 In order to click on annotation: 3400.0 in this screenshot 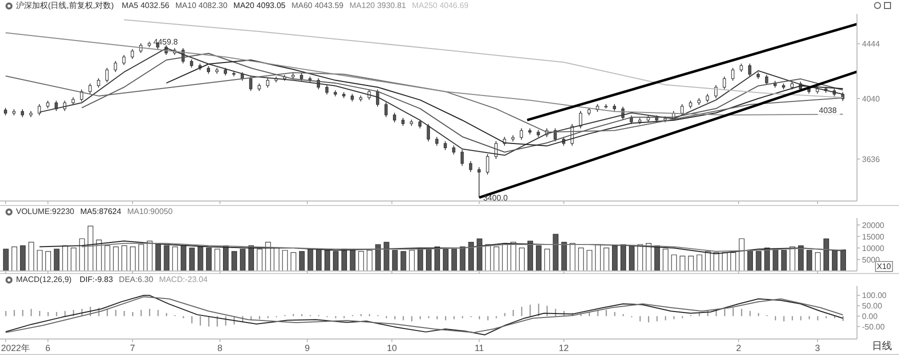, I will do `click(495, 198)`.